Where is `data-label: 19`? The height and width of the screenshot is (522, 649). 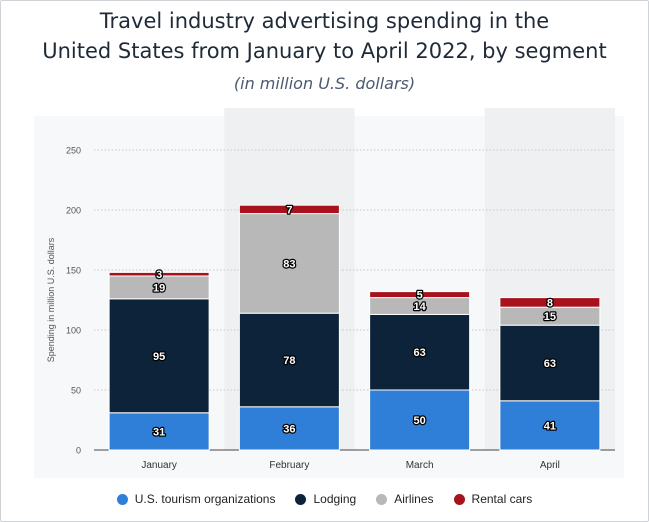 data-label: 19 is located at coordinates (159, 288).